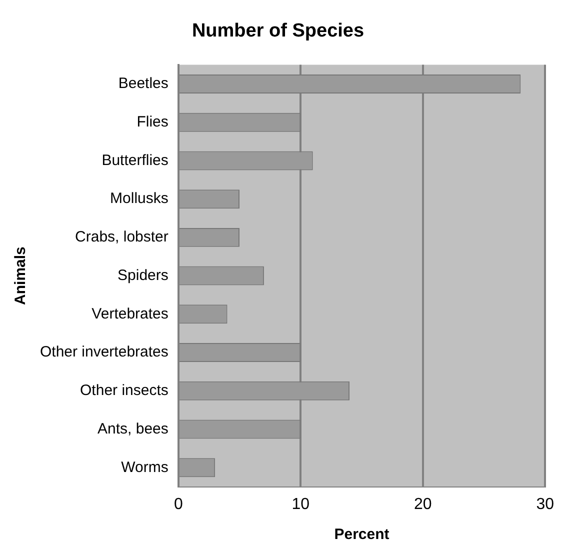 The width and height of the screenshot is (562, 554). Describe the element at coordinates (152, 121) in the screenshot. I see `y-tick-label: Flies` at that location.